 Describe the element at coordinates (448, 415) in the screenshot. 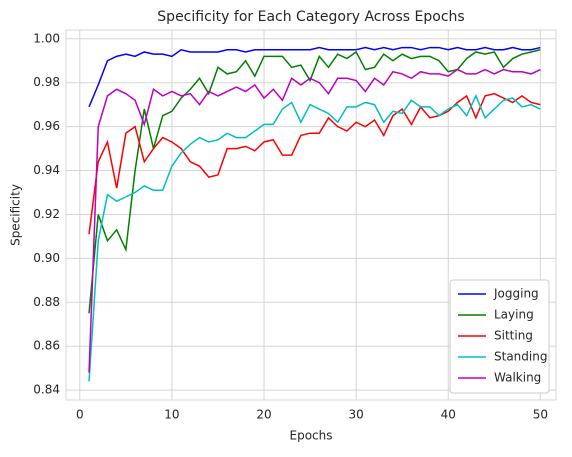

I see `x-tick-label: 40` at that location.